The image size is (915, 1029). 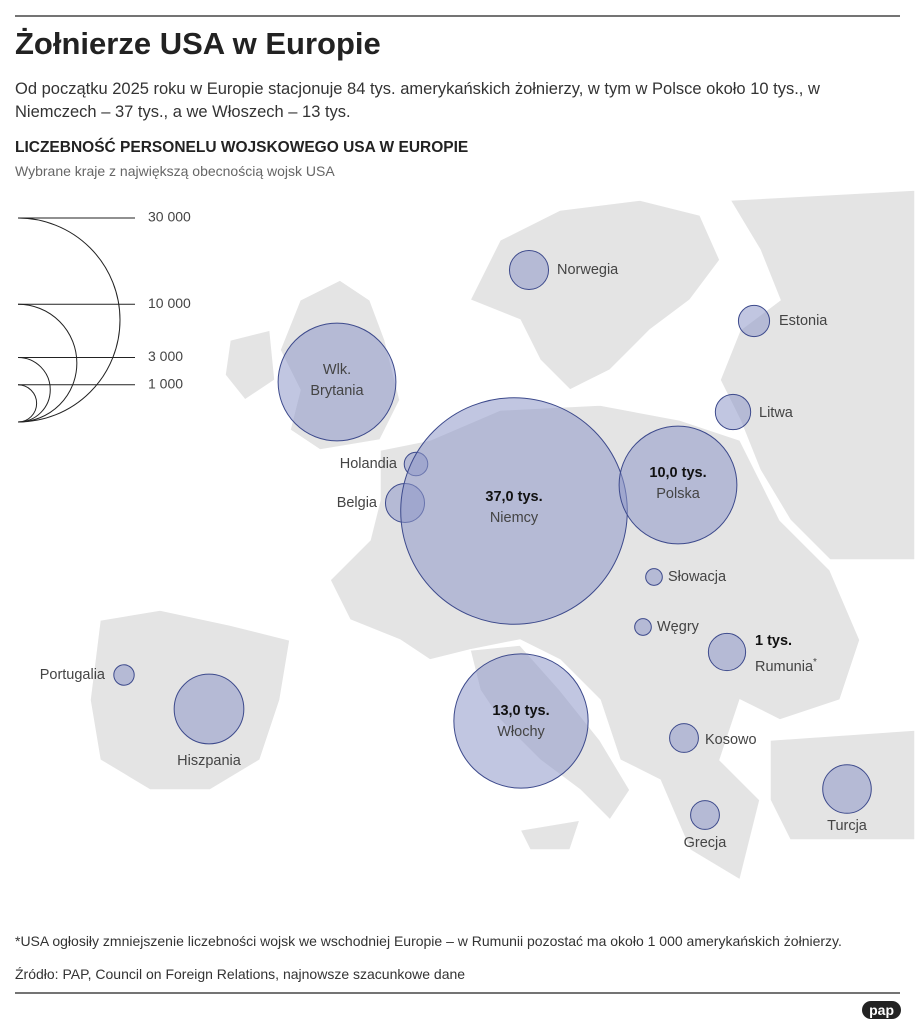 I want to click on value-label: 10,0 tys., so click(x=678, y=473).